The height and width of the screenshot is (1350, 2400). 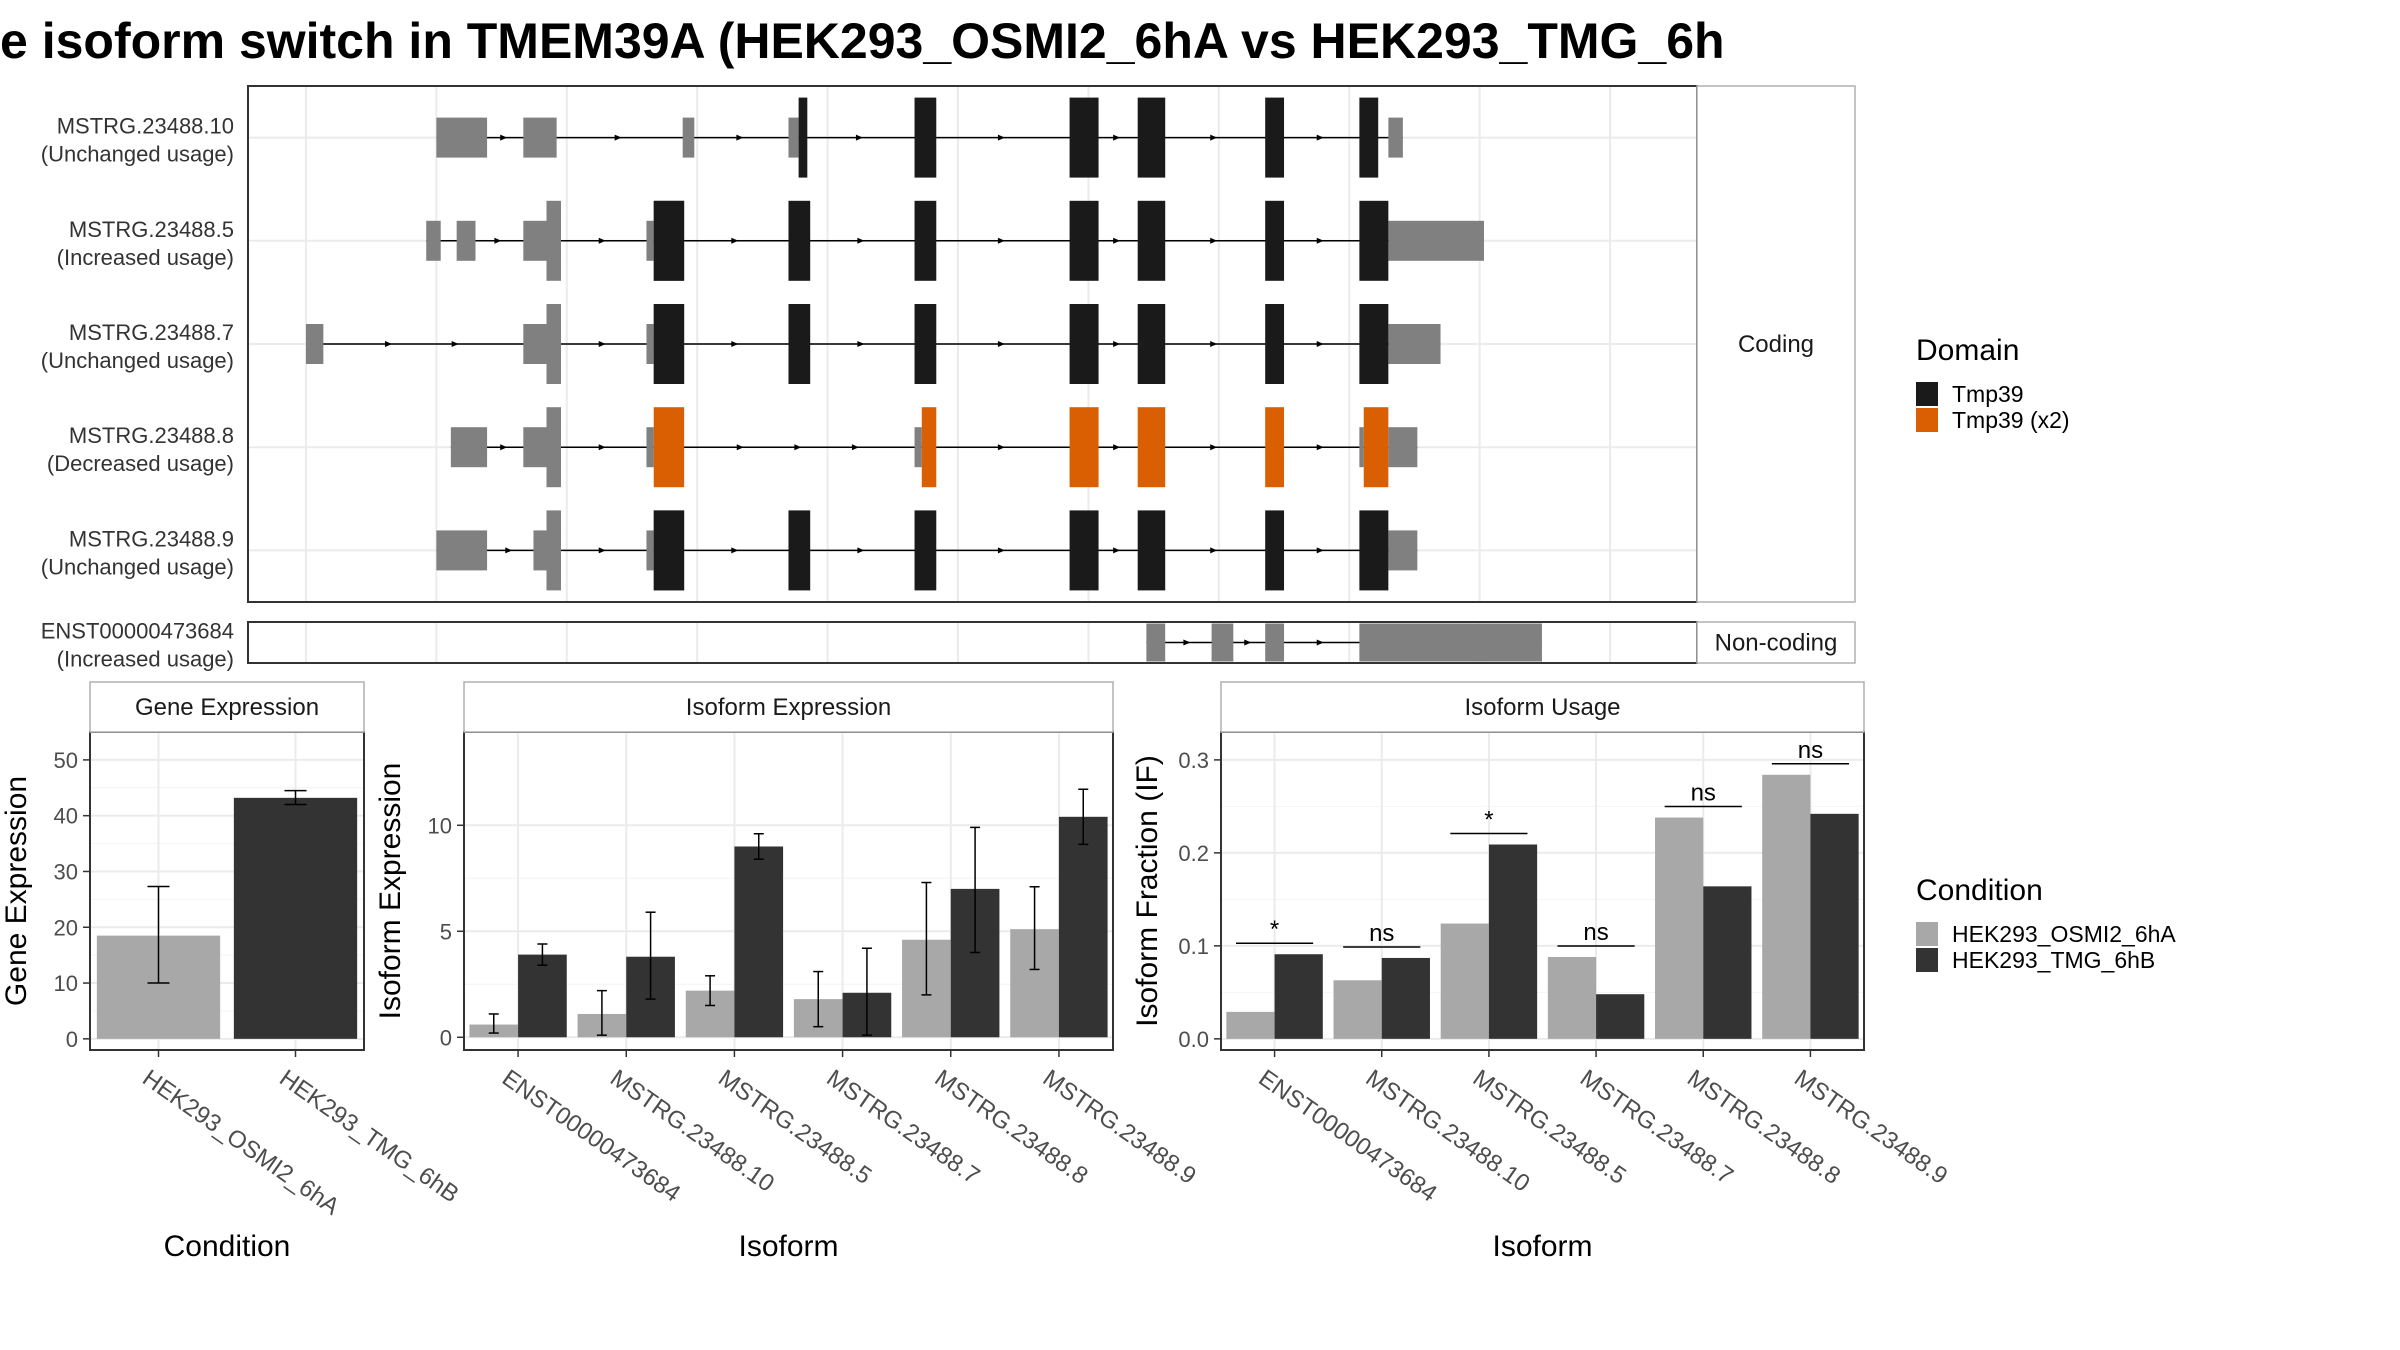 I want to click on transcript-label: MSTRG.23488.9, so click(x=151, y=538).